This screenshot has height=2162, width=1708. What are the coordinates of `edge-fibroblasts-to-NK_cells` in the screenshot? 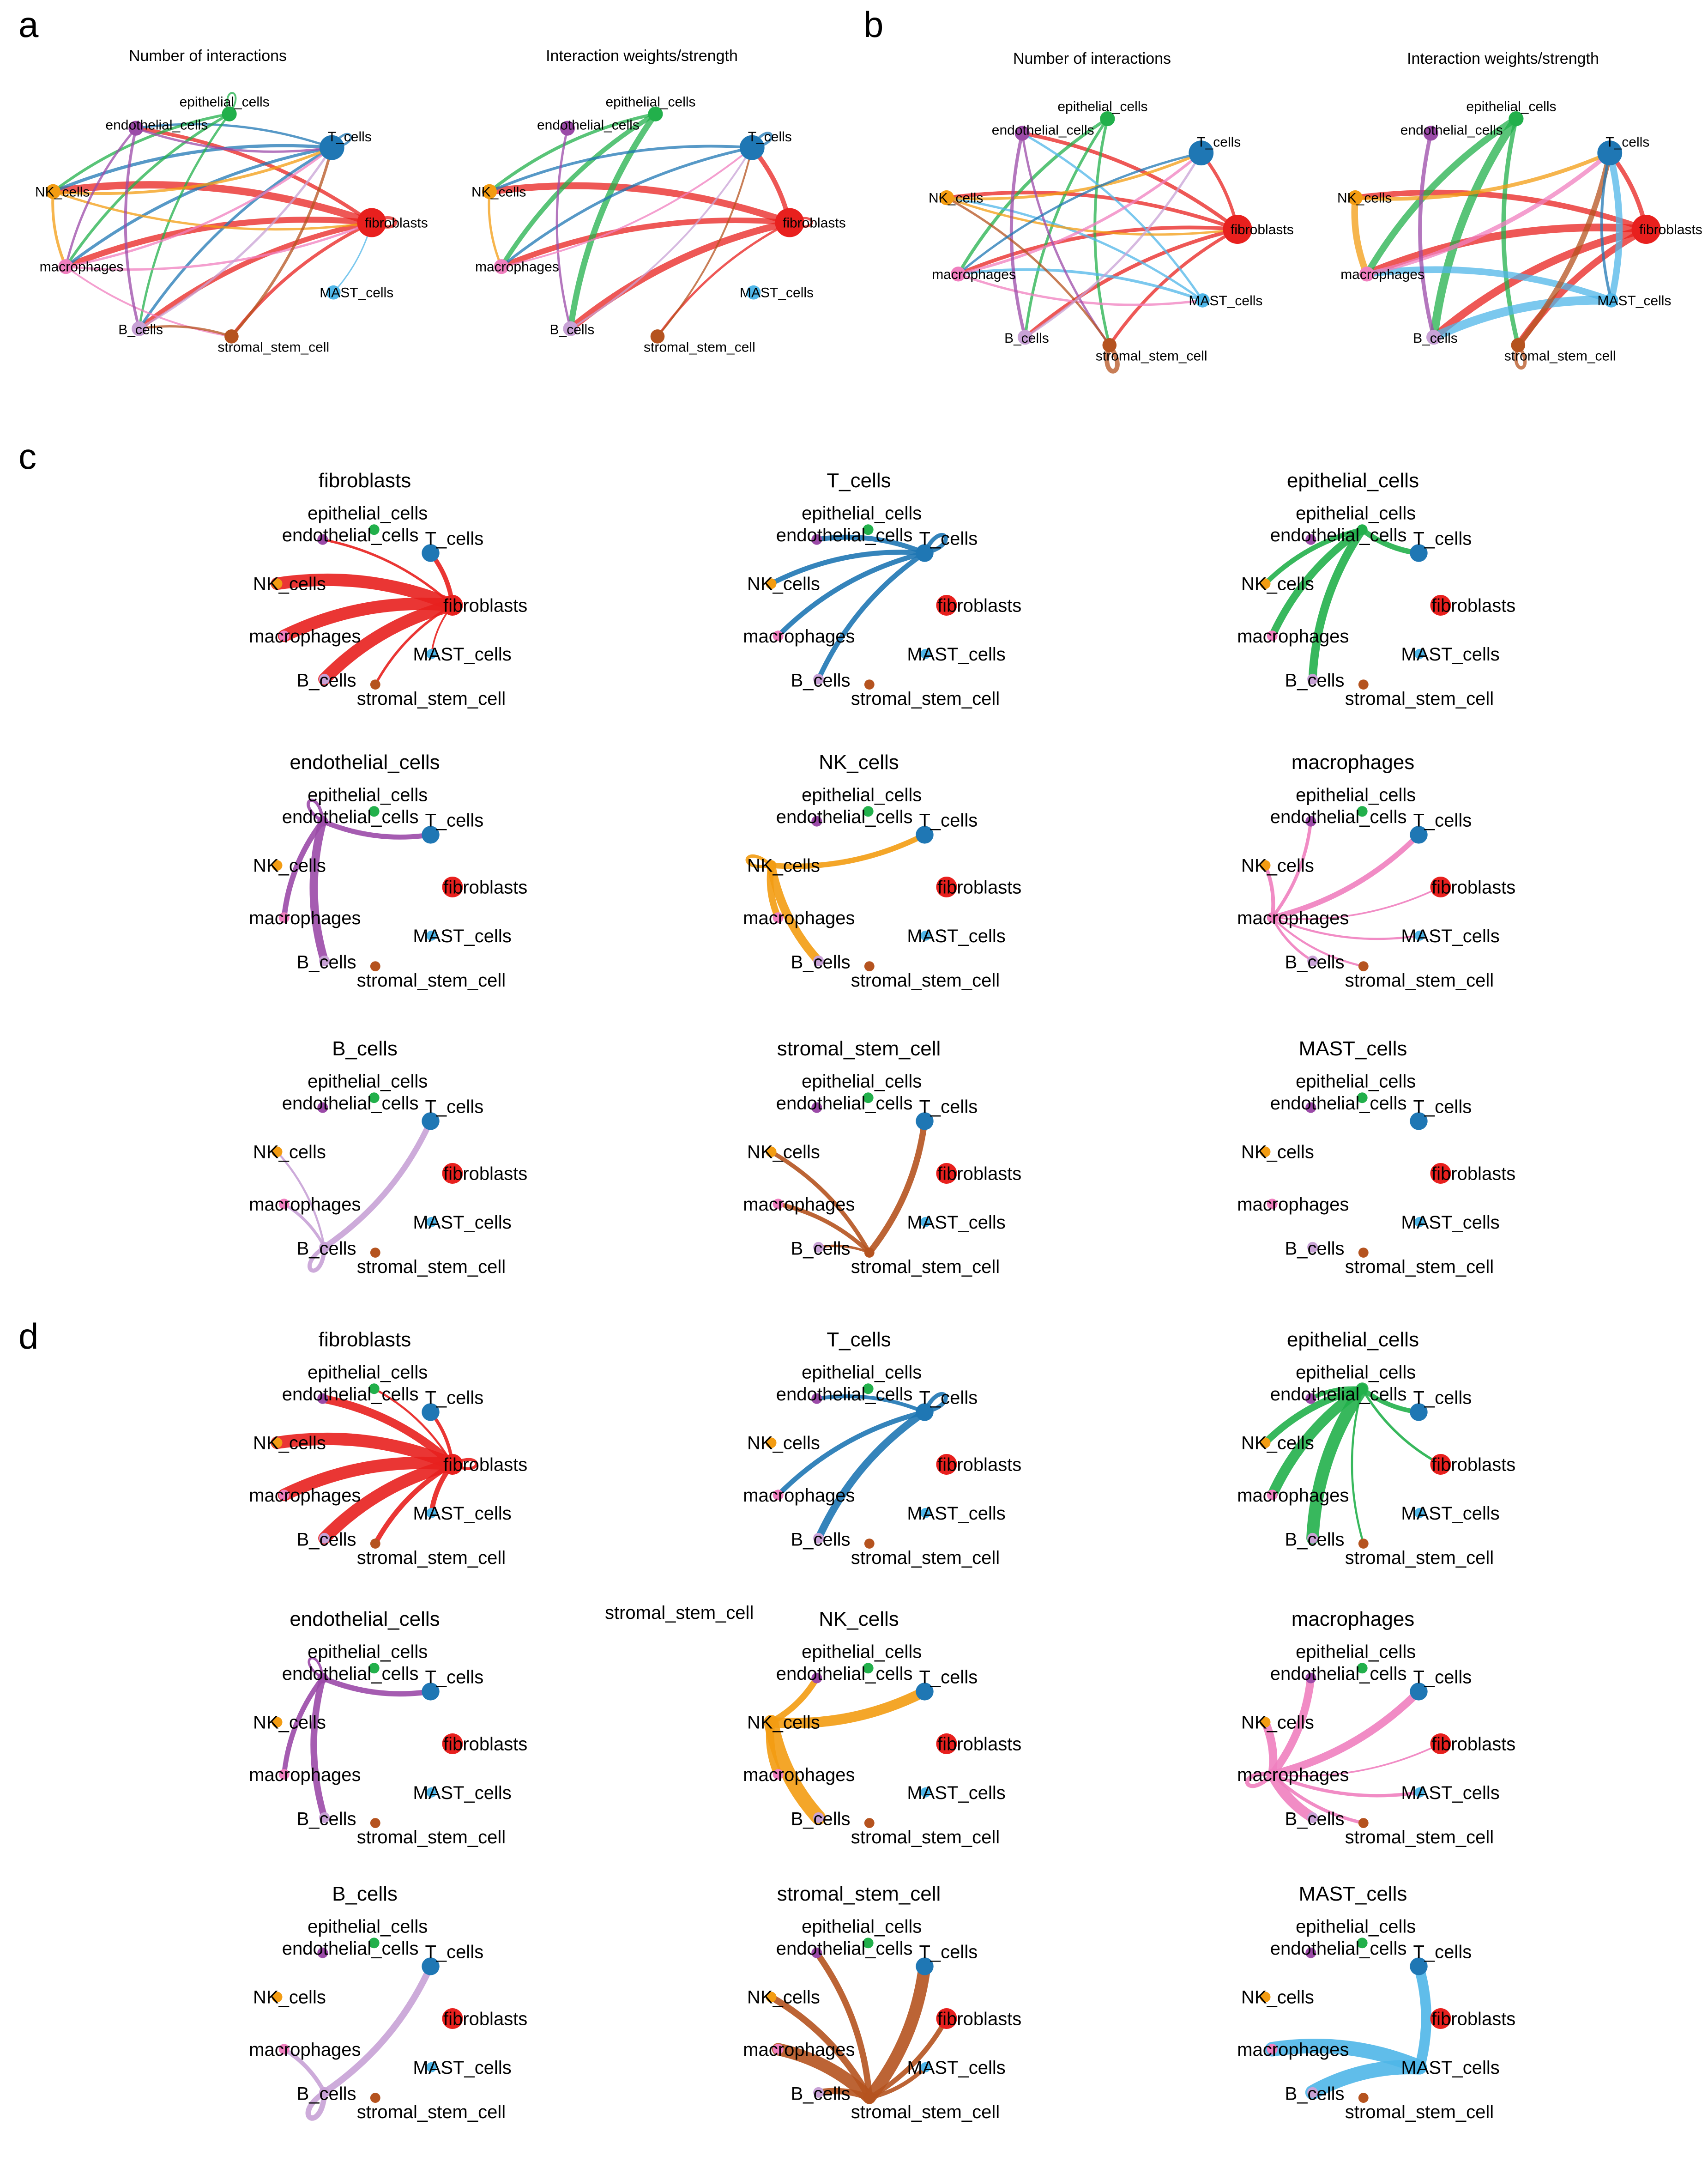 It's located at (639, 204).